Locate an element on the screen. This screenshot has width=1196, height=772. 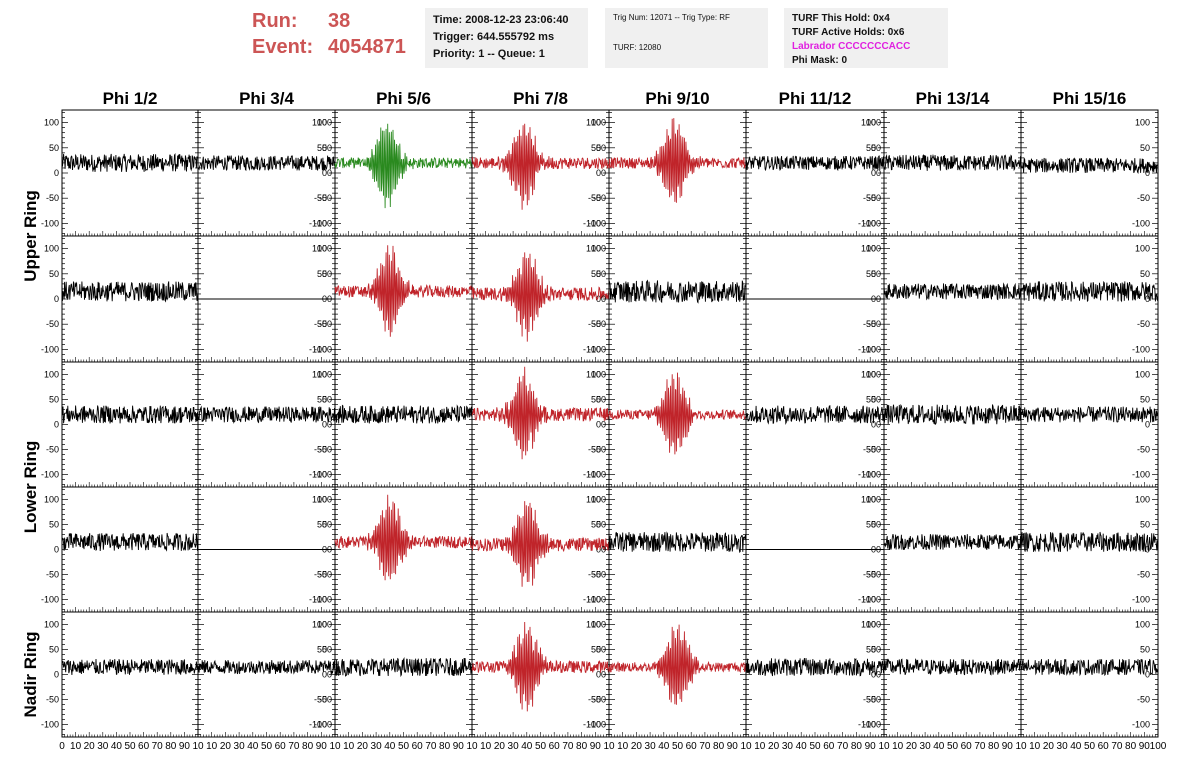
ring-label: Nadir Ring is located at coordinates (30, 675).